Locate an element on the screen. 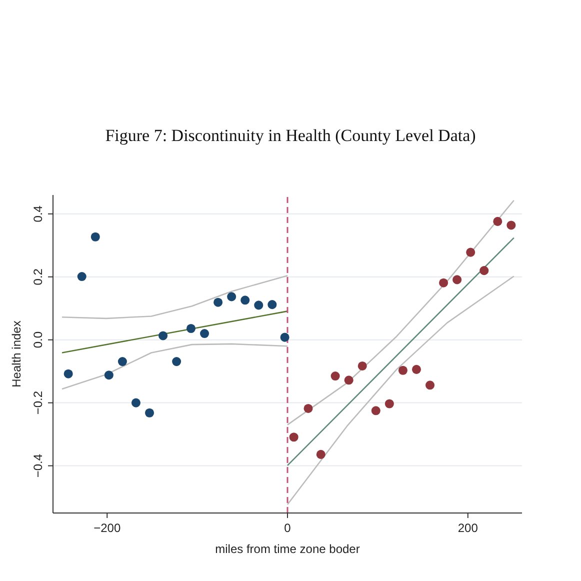 This screenshot has width=581, height=581. x-tick-label: 200 is located at coordinates (468, 528).